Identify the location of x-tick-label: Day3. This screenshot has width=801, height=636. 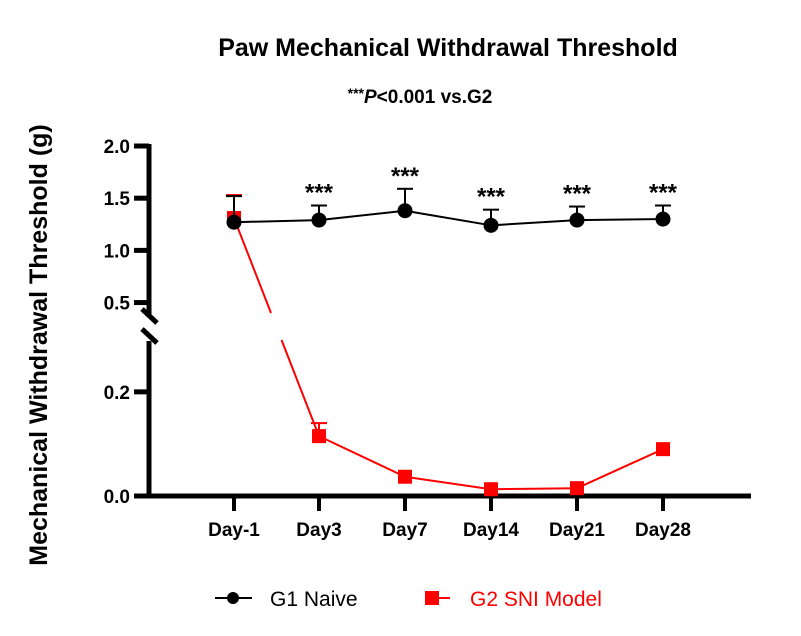
(318, 530).